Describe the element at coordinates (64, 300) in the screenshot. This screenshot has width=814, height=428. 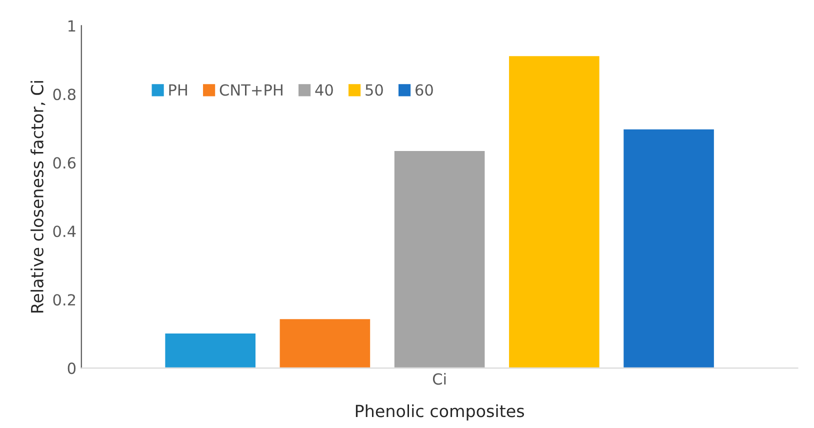
I see `y-tick-label: 0.2` at that location.